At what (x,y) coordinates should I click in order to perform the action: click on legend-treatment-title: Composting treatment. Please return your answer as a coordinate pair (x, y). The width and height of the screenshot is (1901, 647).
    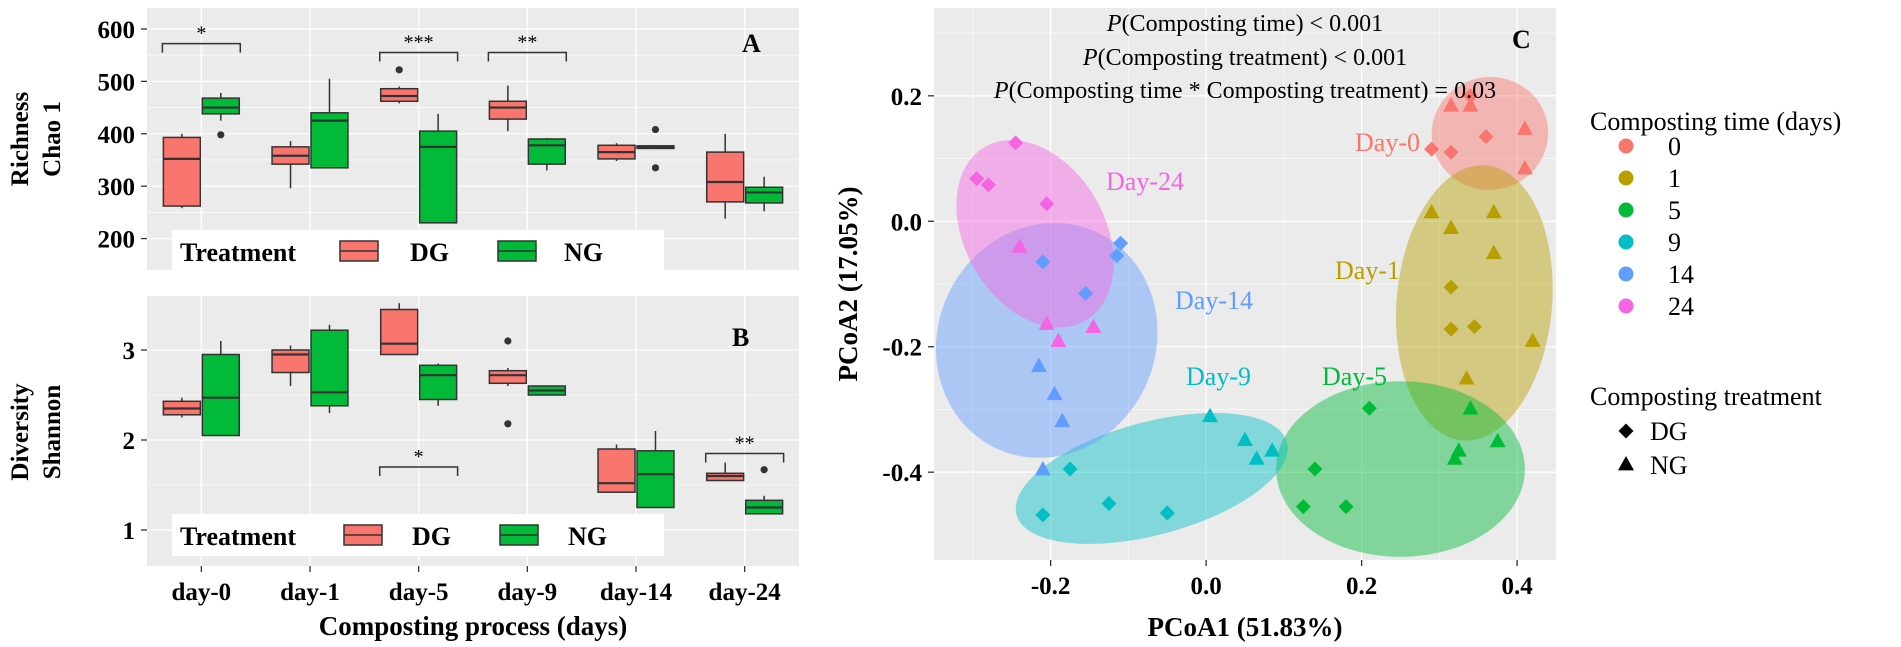
    Looking at the image, I should click on (1706, 396).